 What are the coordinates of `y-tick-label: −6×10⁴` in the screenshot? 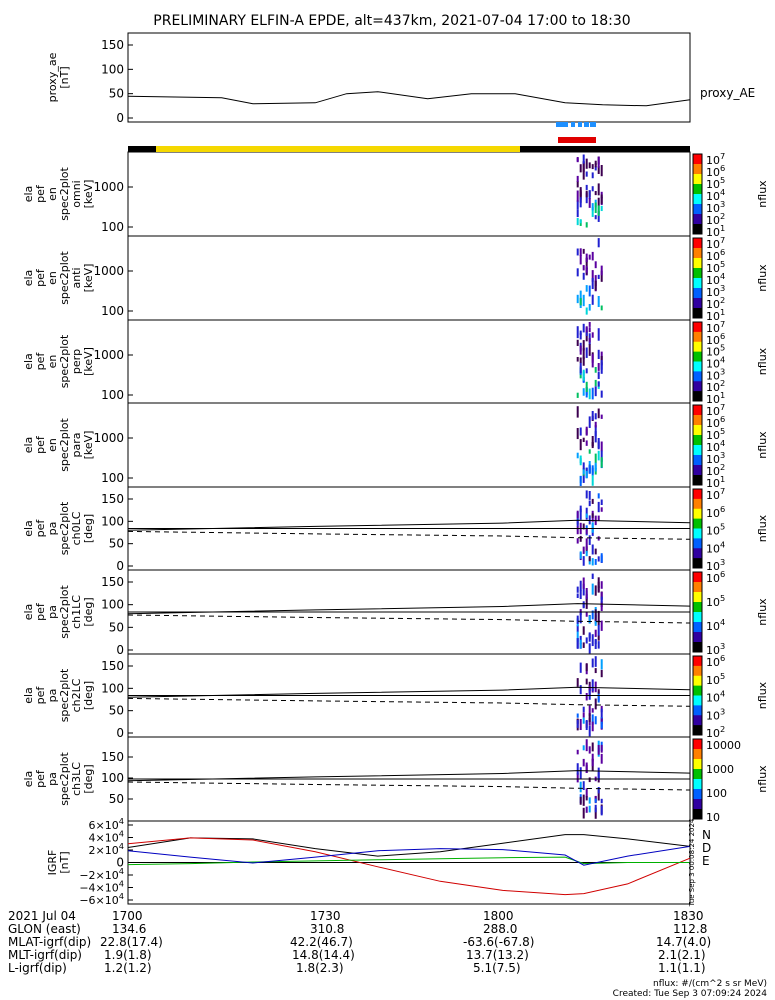 It's located at (101, 899).